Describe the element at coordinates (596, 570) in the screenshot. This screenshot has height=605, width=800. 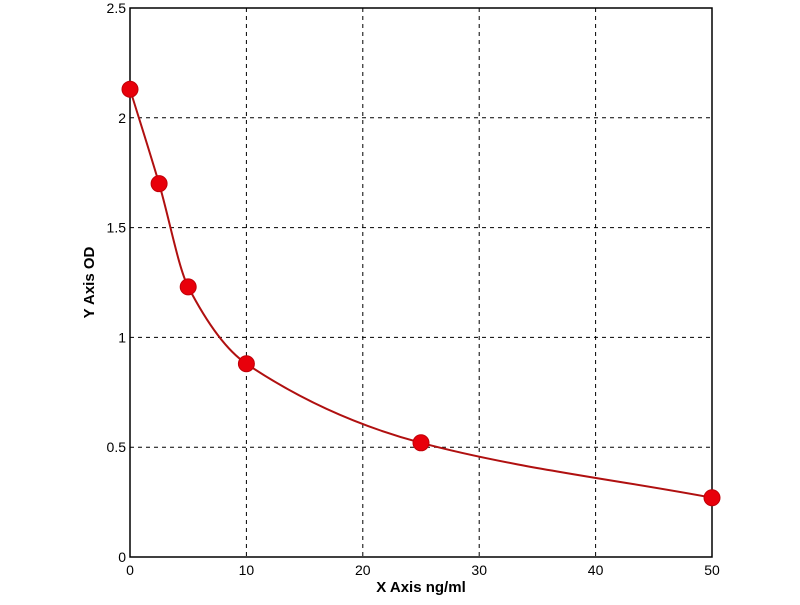
I see `x-tick-label: 40` at that location.